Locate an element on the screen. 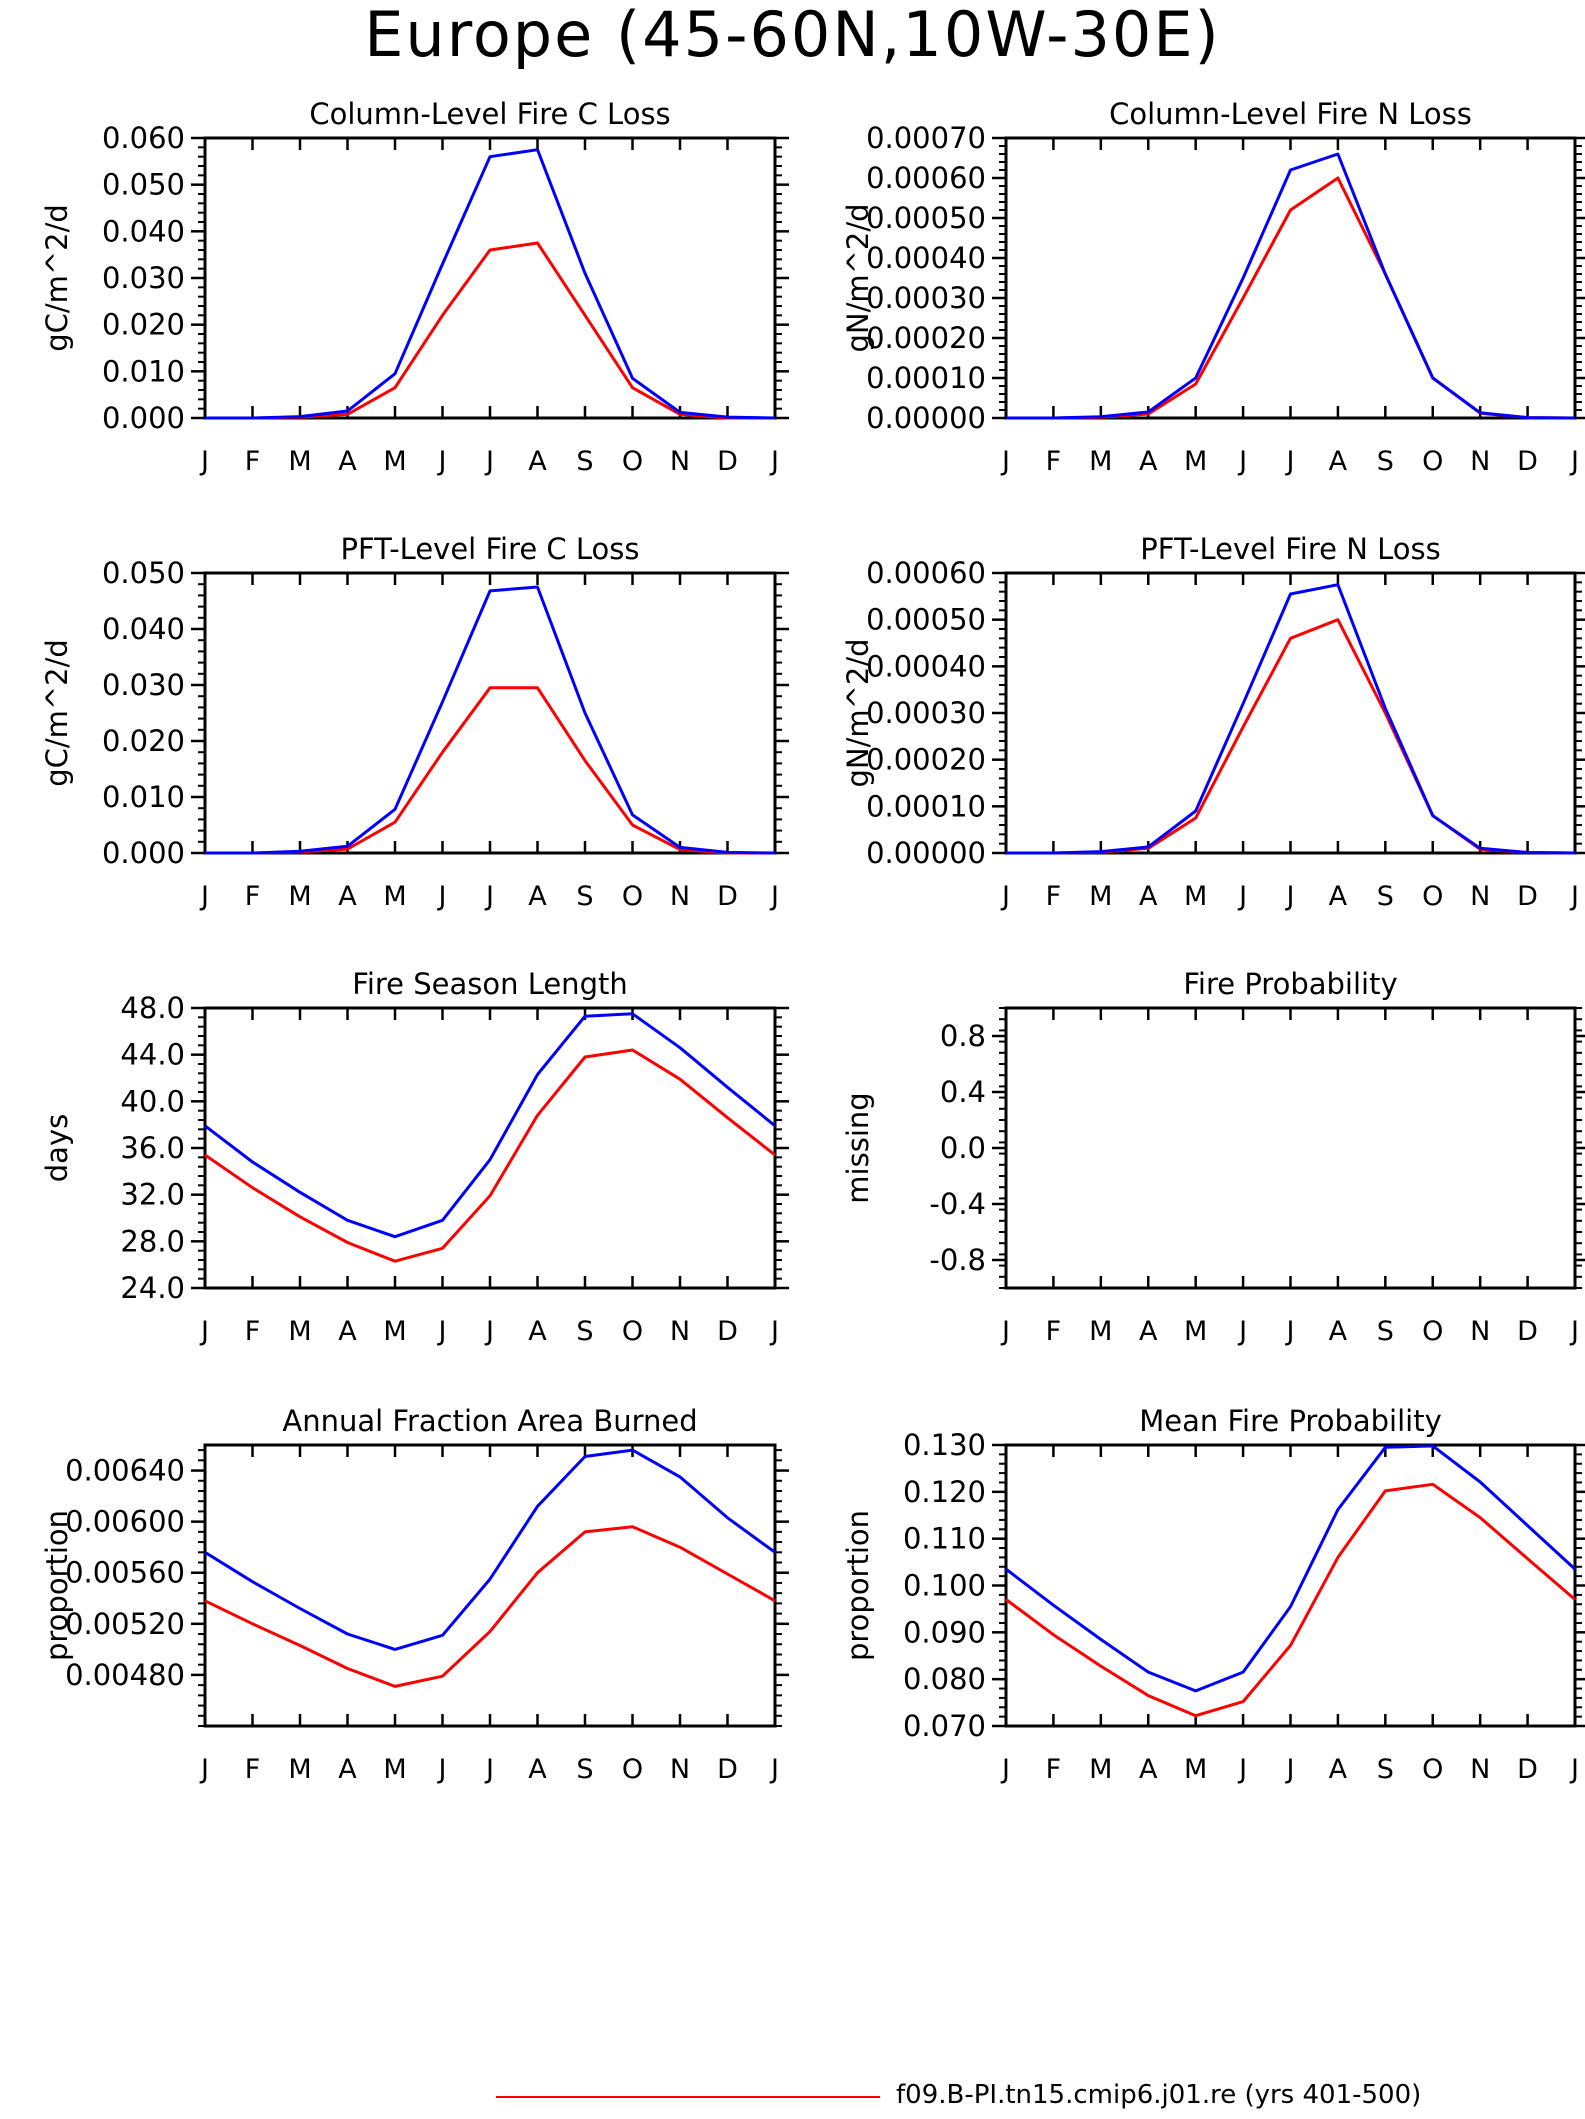 This screenshot has height=2119, width=1585. y-tick-label: 48.0 is located at coordinates (152, 1008).